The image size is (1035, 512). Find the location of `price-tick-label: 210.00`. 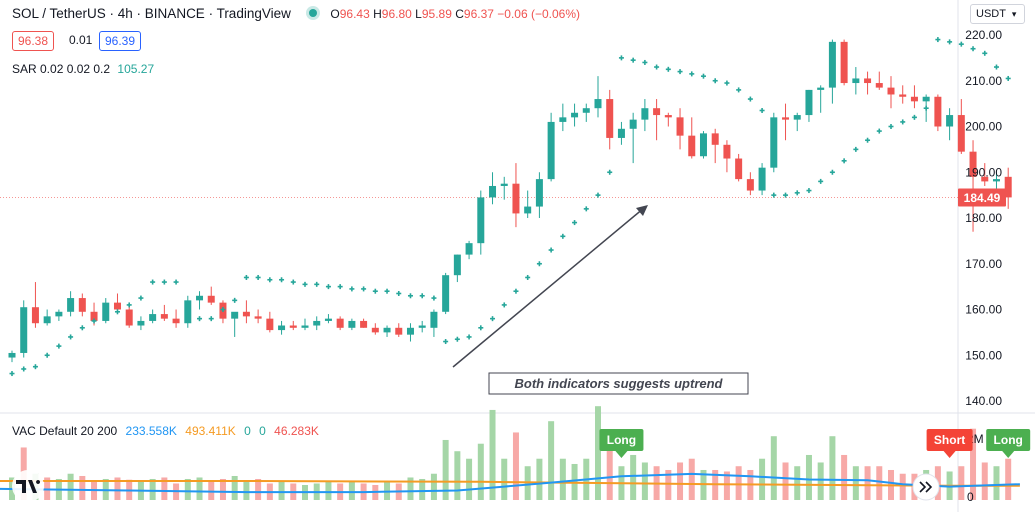

price-tick-label: 210.00 is located at coordinates (983, 81).